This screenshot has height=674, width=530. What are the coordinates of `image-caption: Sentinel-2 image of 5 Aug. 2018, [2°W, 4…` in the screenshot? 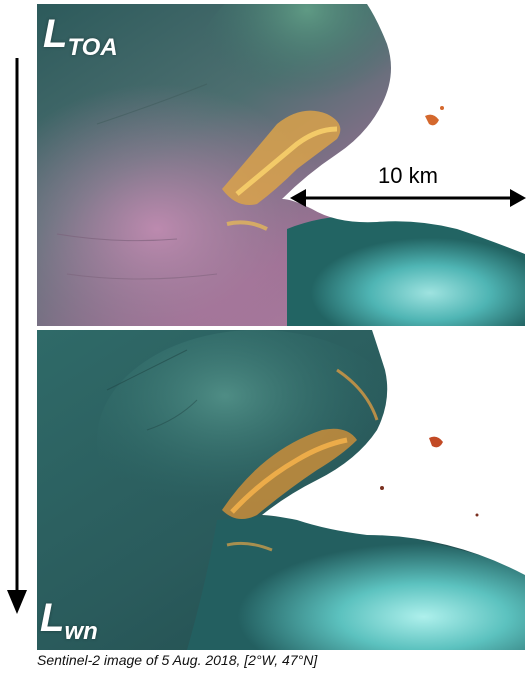 It's located at (177, 660).